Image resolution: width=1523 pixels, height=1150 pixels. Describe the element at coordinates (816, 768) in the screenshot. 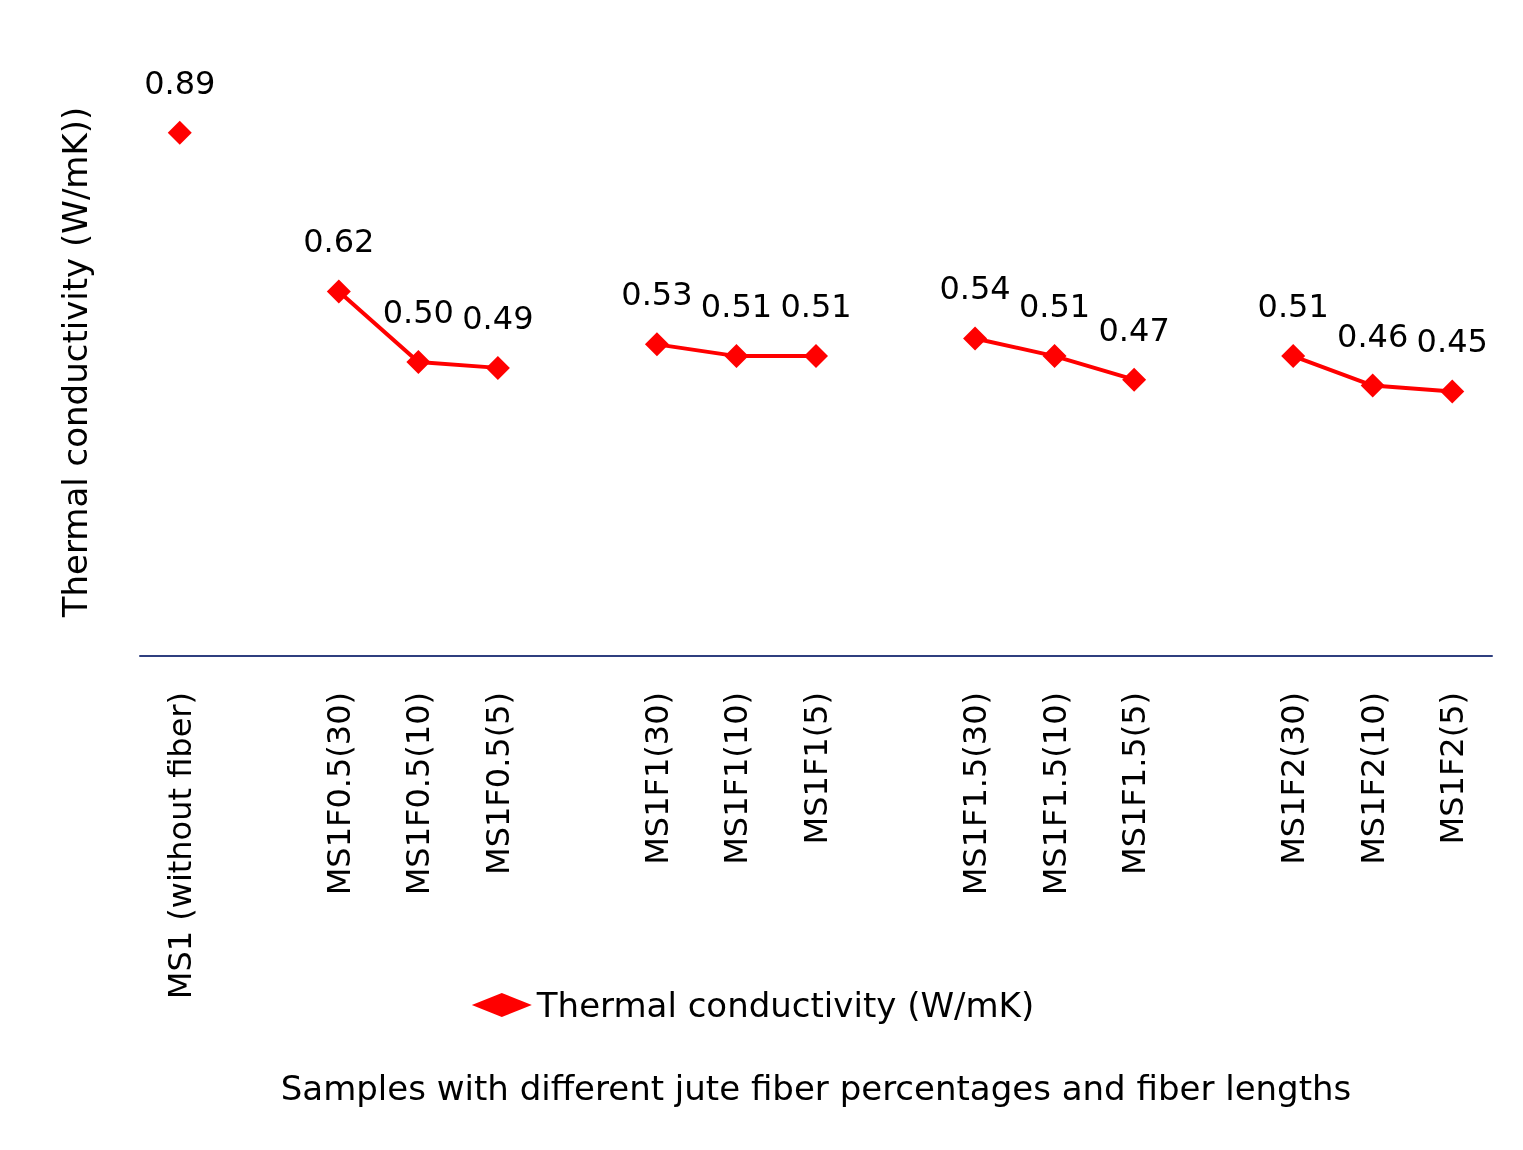

I see `x-tick-label: MS1F1(5)` at that location.